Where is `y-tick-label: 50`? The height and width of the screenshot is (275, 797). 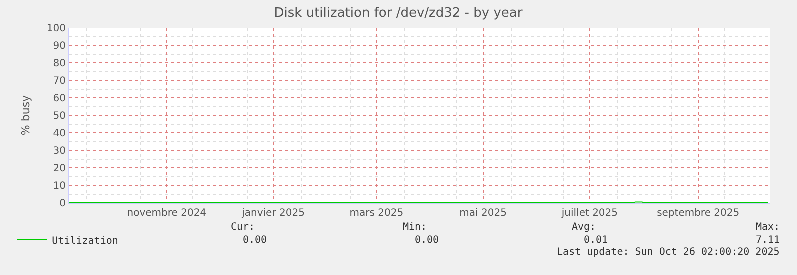
y-tick-label: 50 is located at coordinates (59, 116).